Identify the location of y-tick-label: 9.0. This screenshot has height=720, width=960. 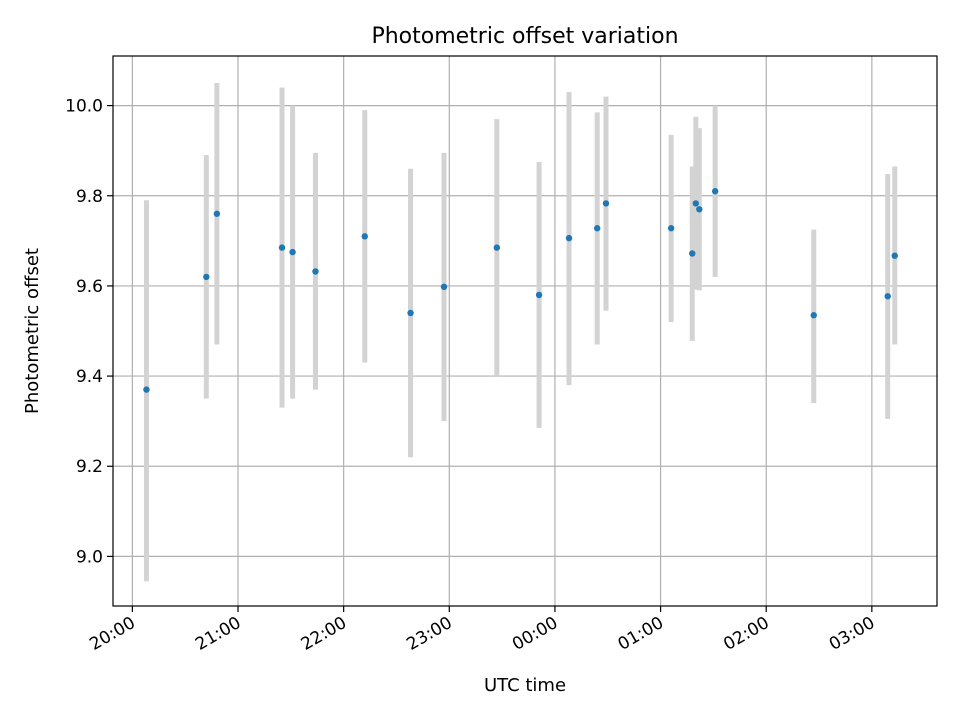
(89, 557).